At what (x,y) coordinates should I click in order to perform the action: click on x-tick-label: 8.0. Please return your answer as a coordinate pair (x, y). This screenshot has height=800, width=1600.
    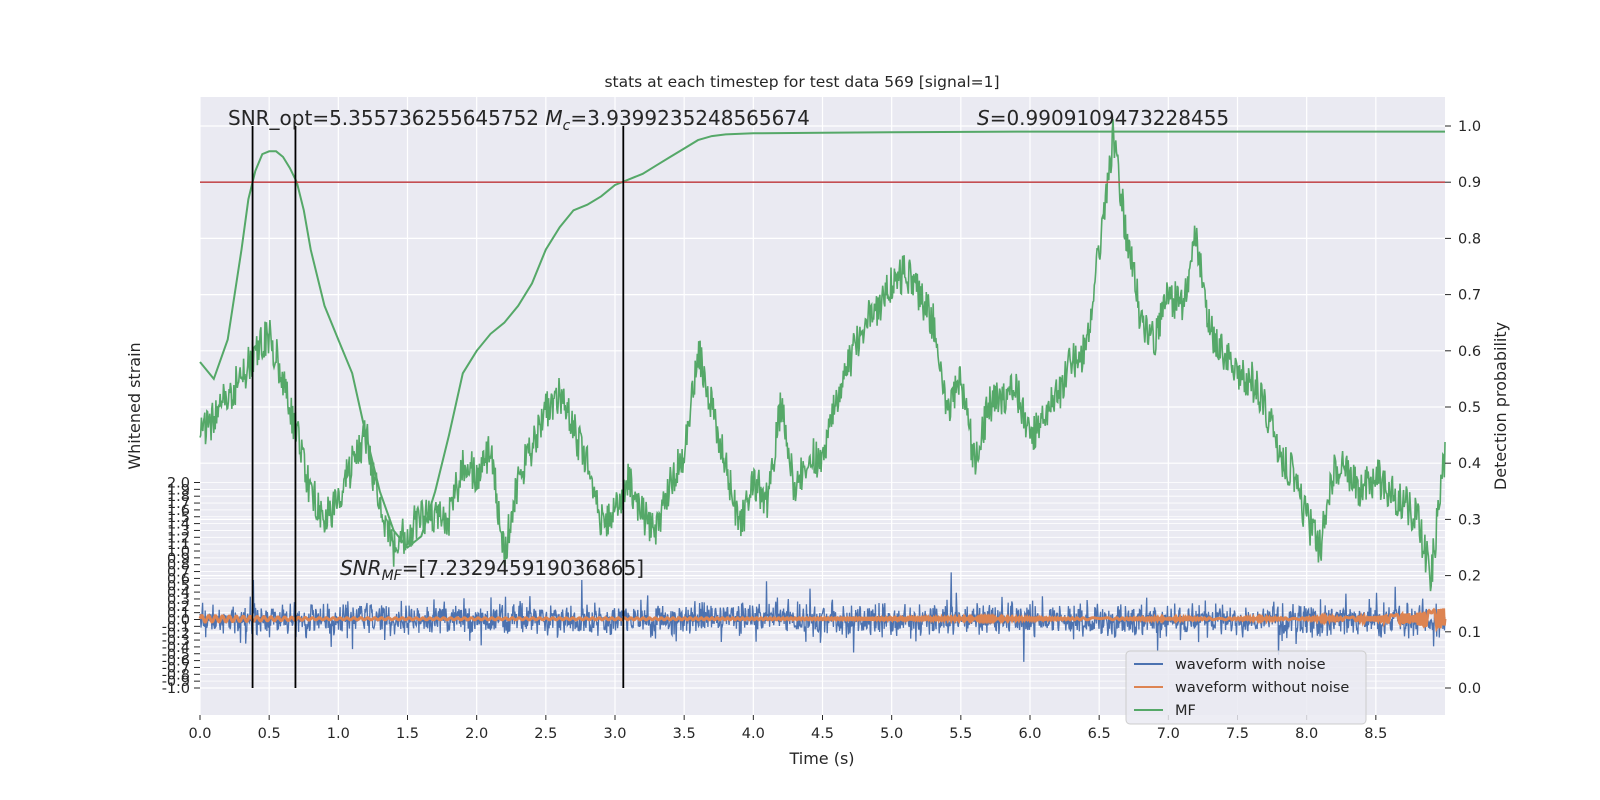
    Looking at the image, I should click on (1306, 734).